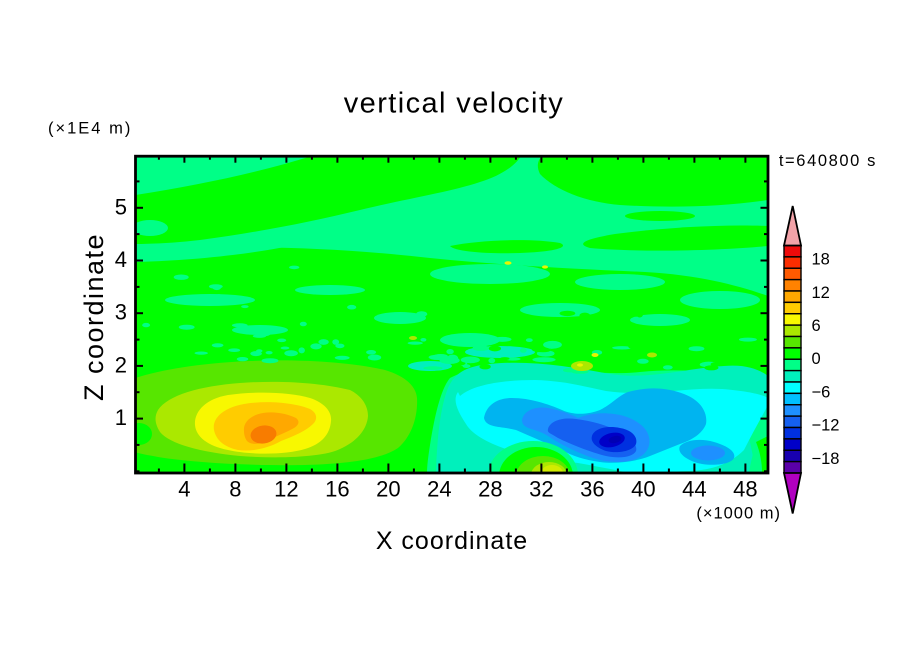 The height and width of the screenshot is (654, 904). I want to click on svg-text: 16, so click(337, 488).